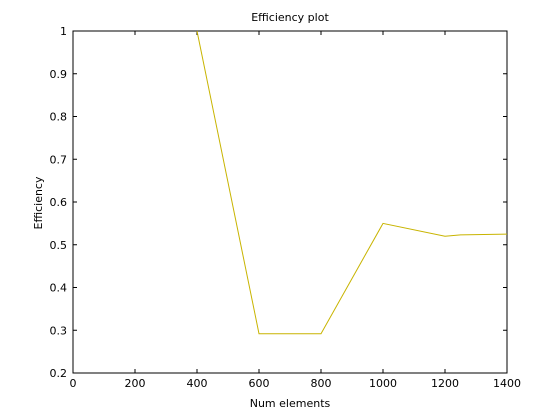 Image resolution: width=560 pixels, height=420 pixels. What do you see at coordinates (38, 202) in the screenshot?
I see `y-axis-label: Efficiency` at bounding box center [38, 202].